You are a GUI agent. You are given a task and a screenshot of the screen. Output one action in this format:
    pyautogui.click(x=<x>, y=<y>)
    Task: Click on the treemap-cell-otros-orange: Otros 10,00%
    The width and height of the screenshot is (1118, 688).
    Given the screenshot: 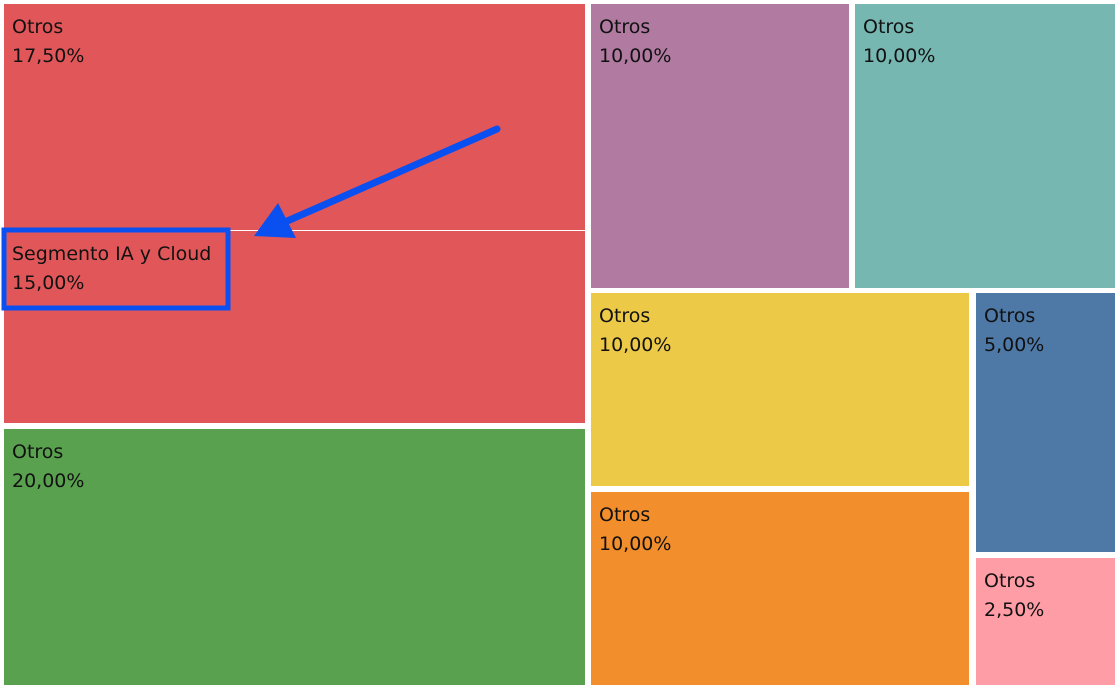 What is the action you would take?
    pyautogui.click(x=780, y=588)
    